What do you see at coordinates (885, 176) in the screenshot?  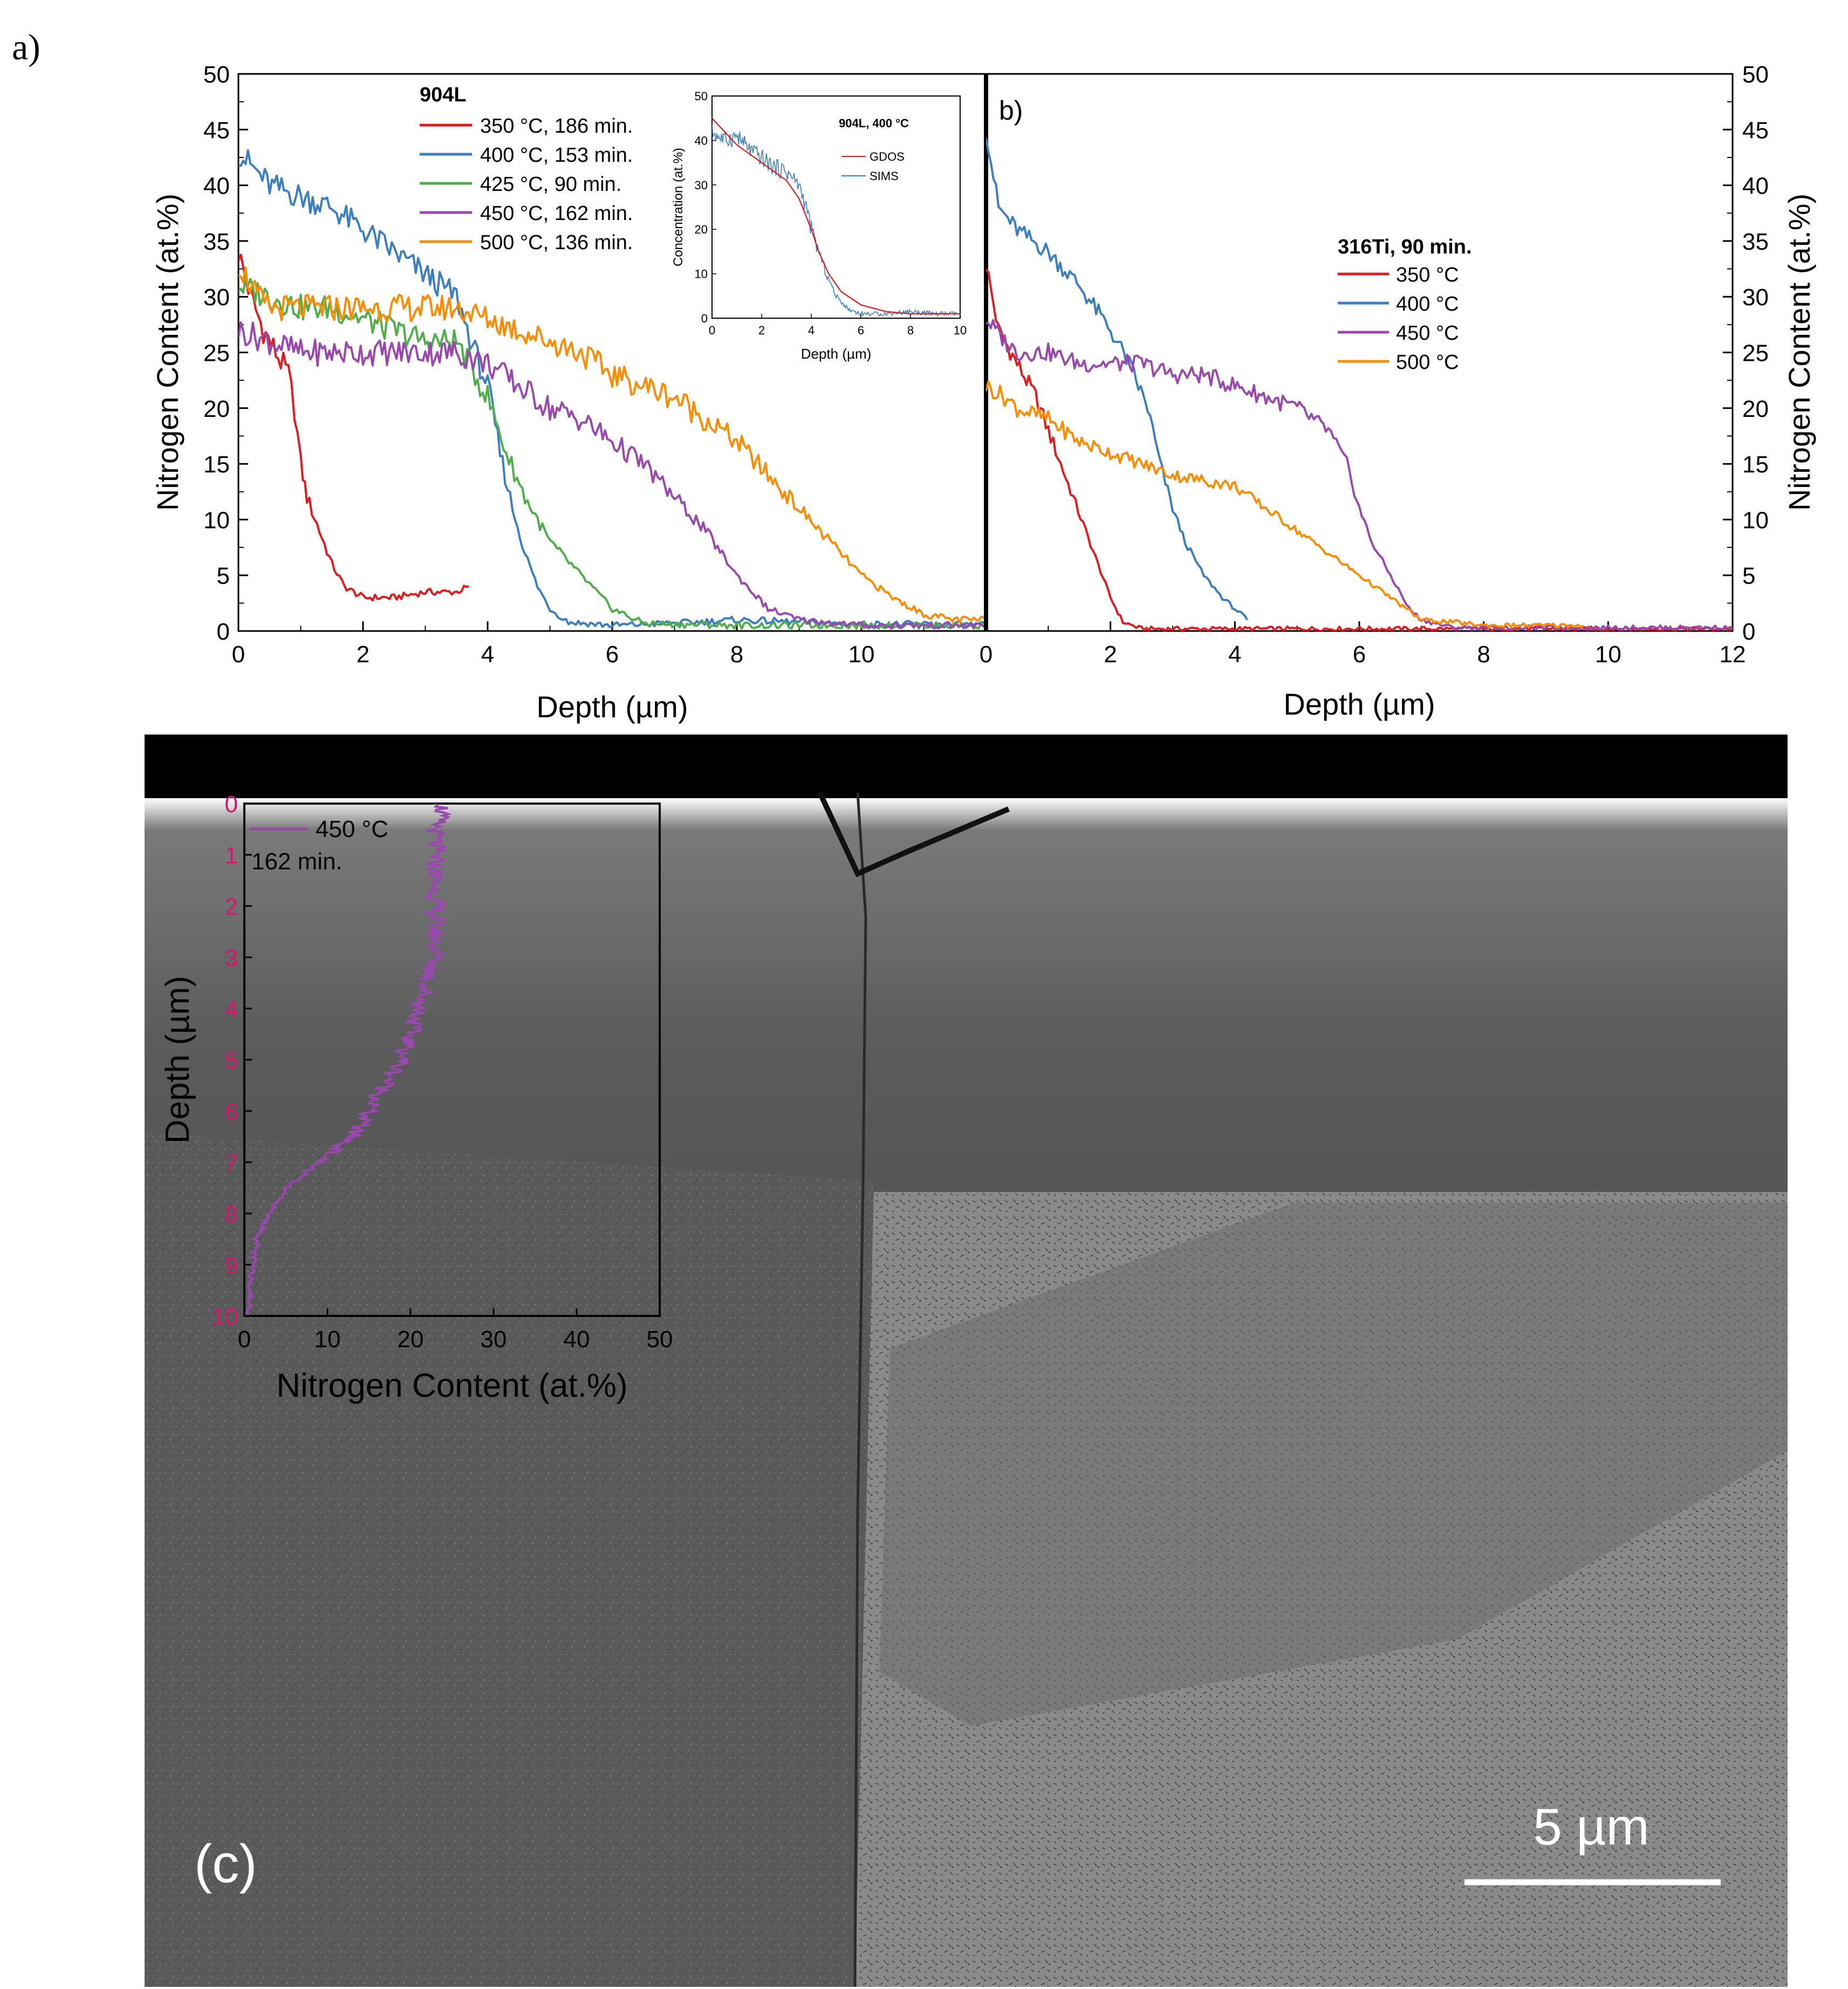 I see `inset-legend-label: SIMS` at bounding box center [885, 176].